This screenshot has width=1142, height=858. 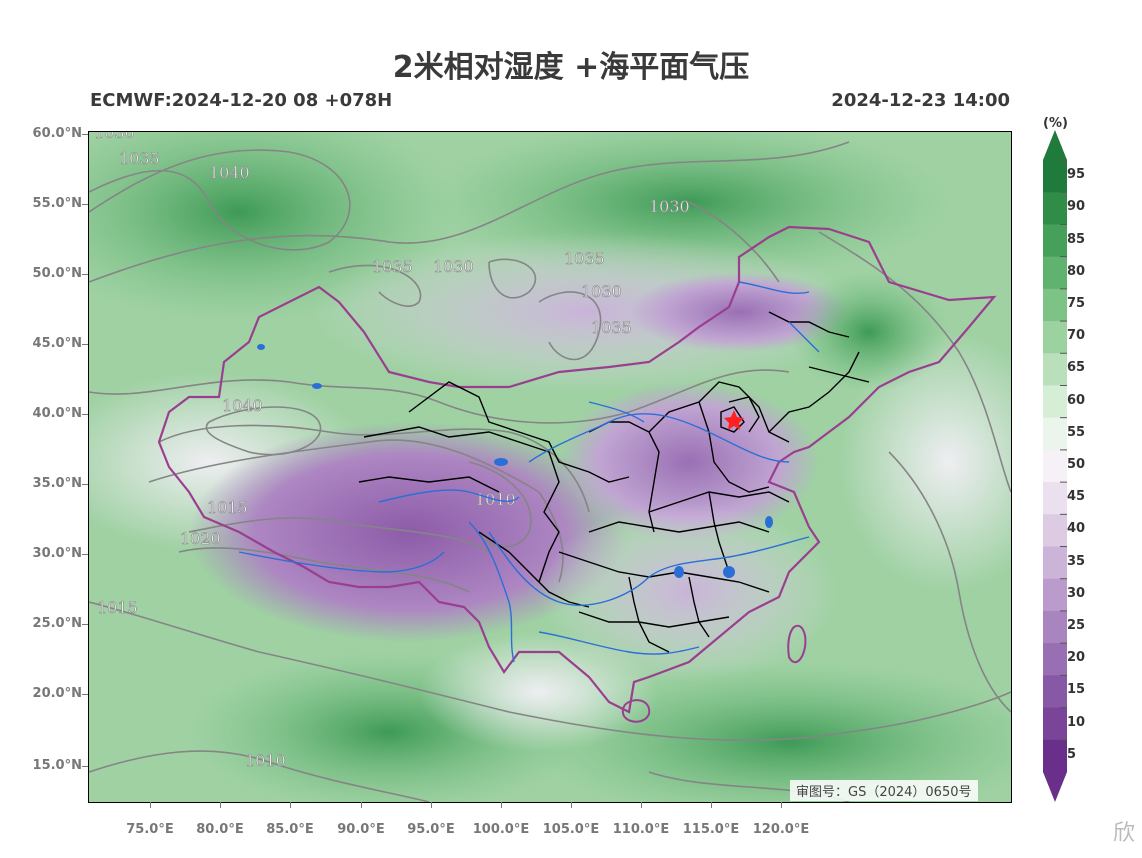 What do you see at coordinates (1076, 175) in the screenshot?
I see `colorbar-label: 95` at bounding box center [1076, 175].